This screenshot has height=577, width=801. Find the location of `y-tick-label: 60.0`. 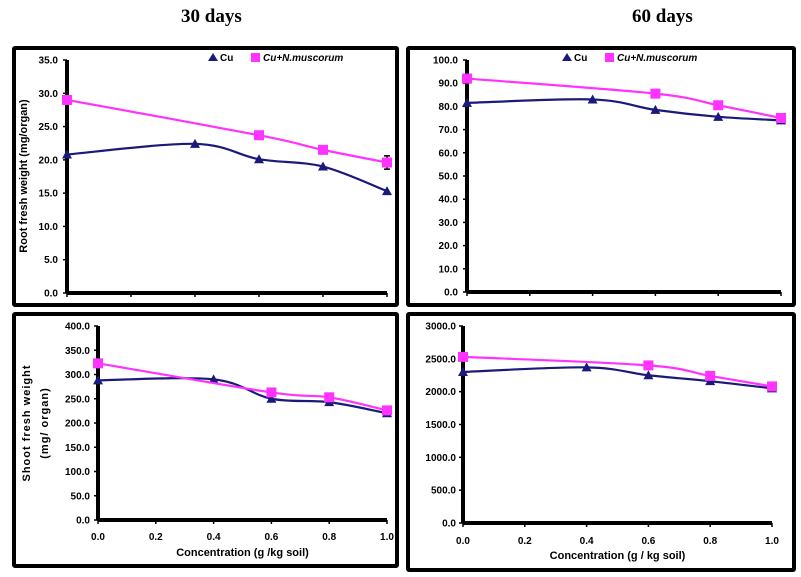

y-tick-label: 60.0 is located at coordinates (449, 153).